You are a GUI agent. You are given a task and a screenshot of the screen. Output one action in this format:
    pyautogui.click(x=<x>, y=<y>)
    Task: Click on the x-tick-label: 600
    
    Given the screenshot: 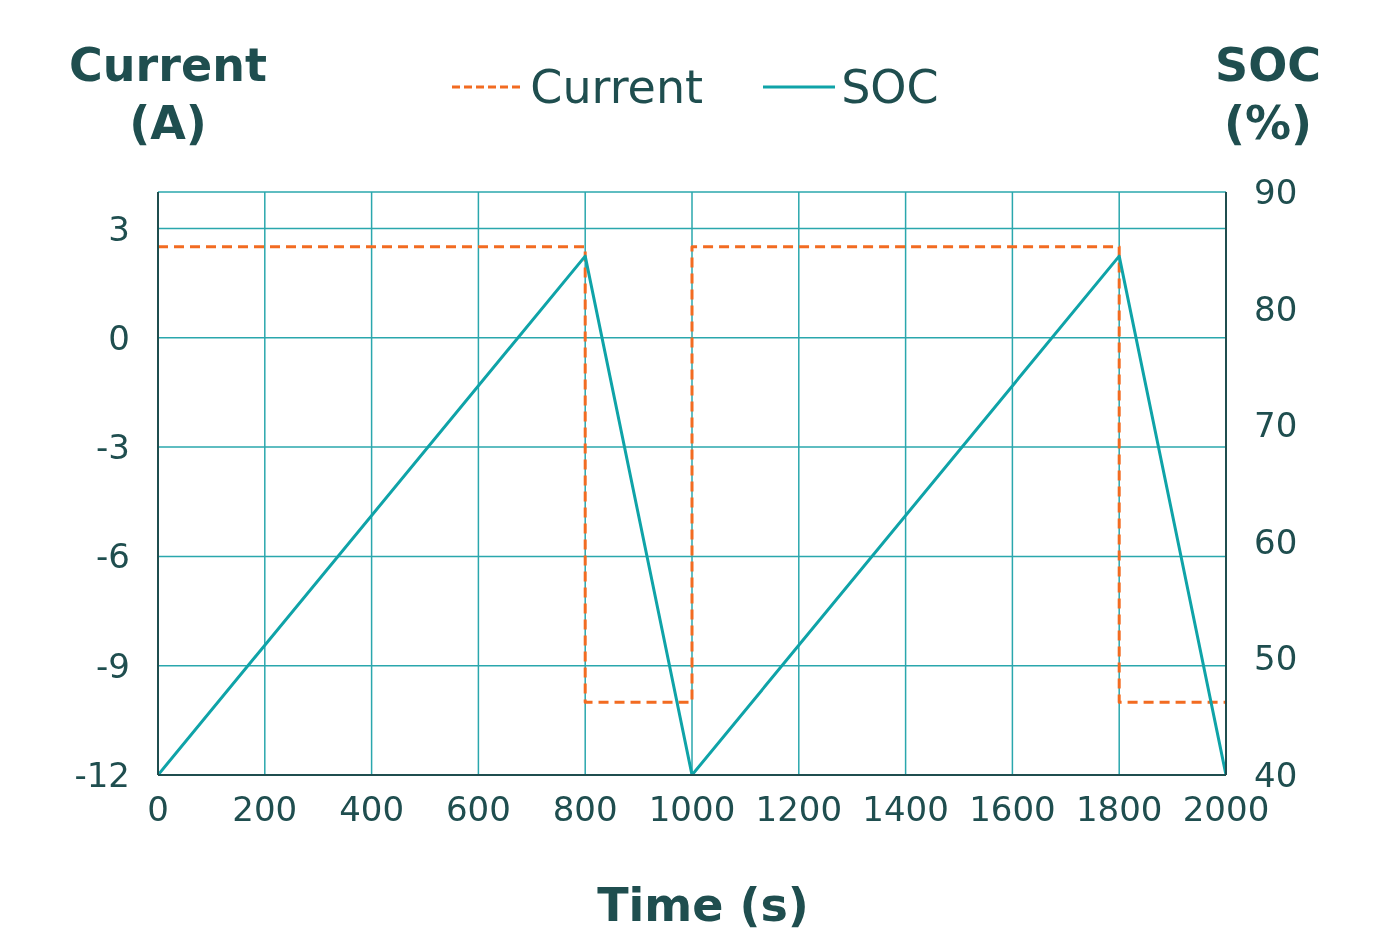 What is the action you would take?
    pyautogui.click(x=478, y=809)
    